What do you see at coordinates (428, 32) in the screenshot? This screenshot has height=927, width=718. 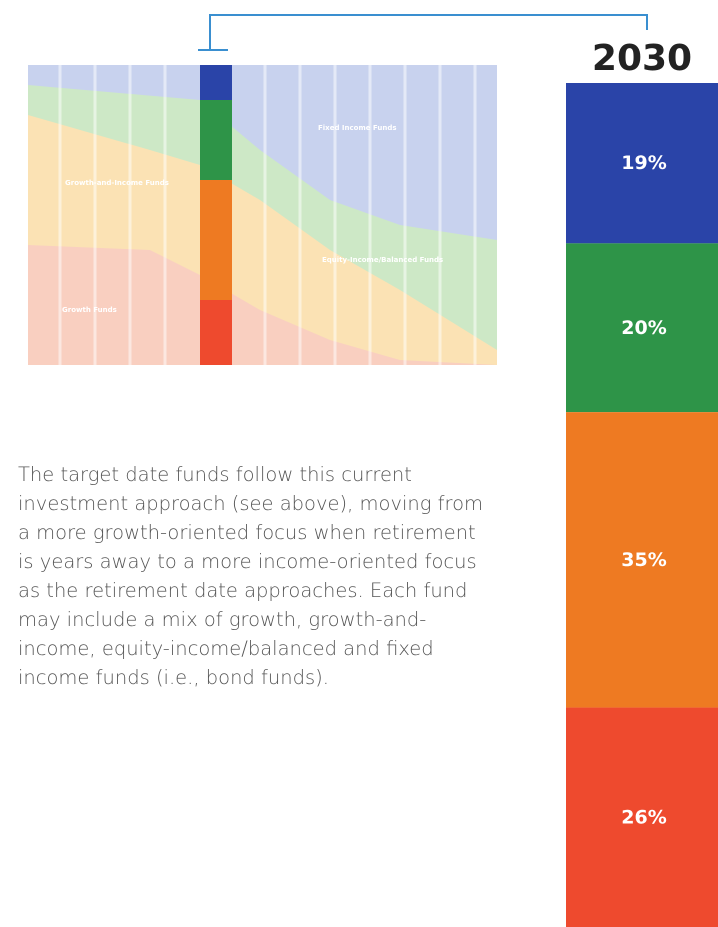 I see `bracket` at bounding box center [428, 32].